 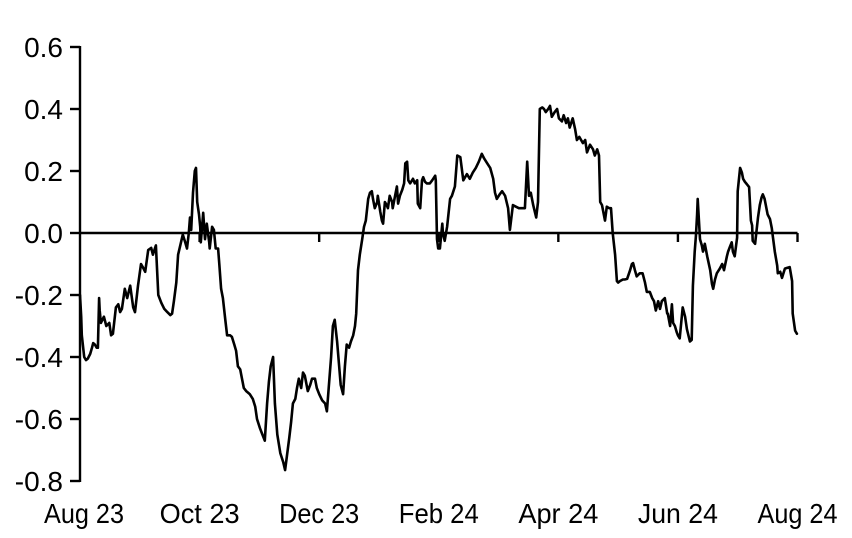 What do you see at coordinates (43, 233) in the screenshot?
I see `y-tick-label: 0.0` at bounding box center [43, 233].